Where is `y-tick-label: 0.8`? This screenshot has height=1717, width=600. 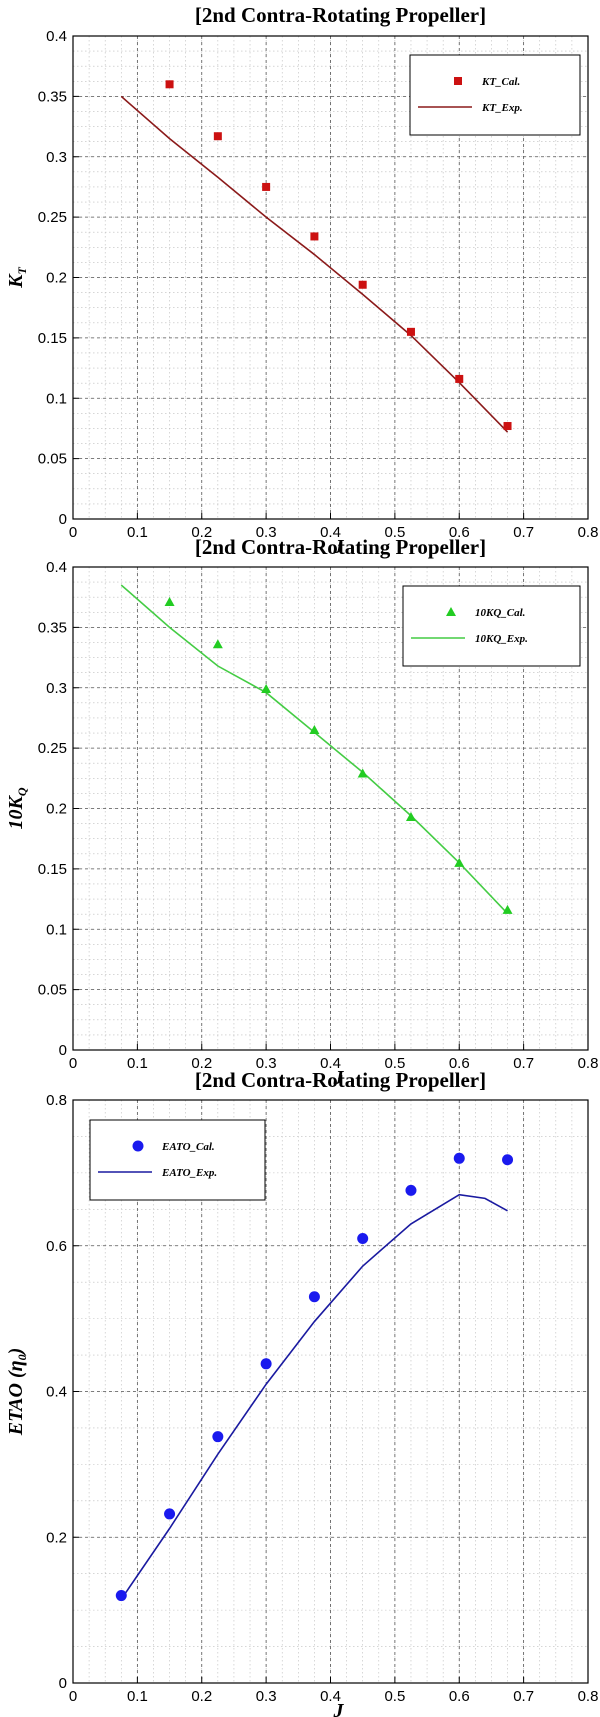
y-tick-label: 0.8 is located at coordinates (56, 1100).